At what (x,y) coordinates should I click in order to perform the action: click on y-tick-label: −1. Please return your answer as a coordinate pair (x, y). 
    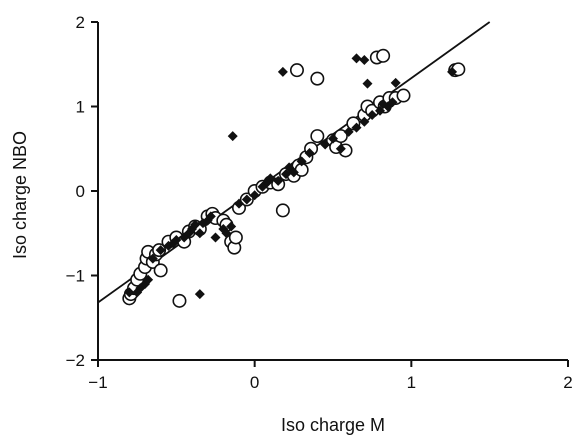
    Looking at the image, I should click on (75, 276).